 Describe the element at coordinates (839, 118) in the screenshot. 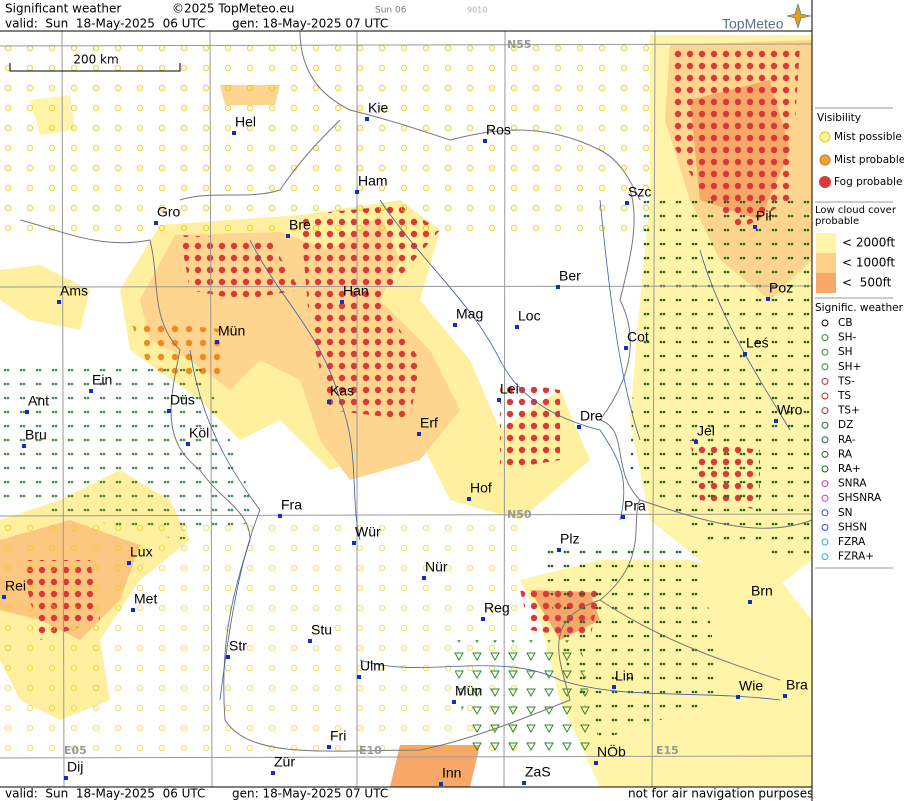

I see `legend-title: Visibility` at that location.